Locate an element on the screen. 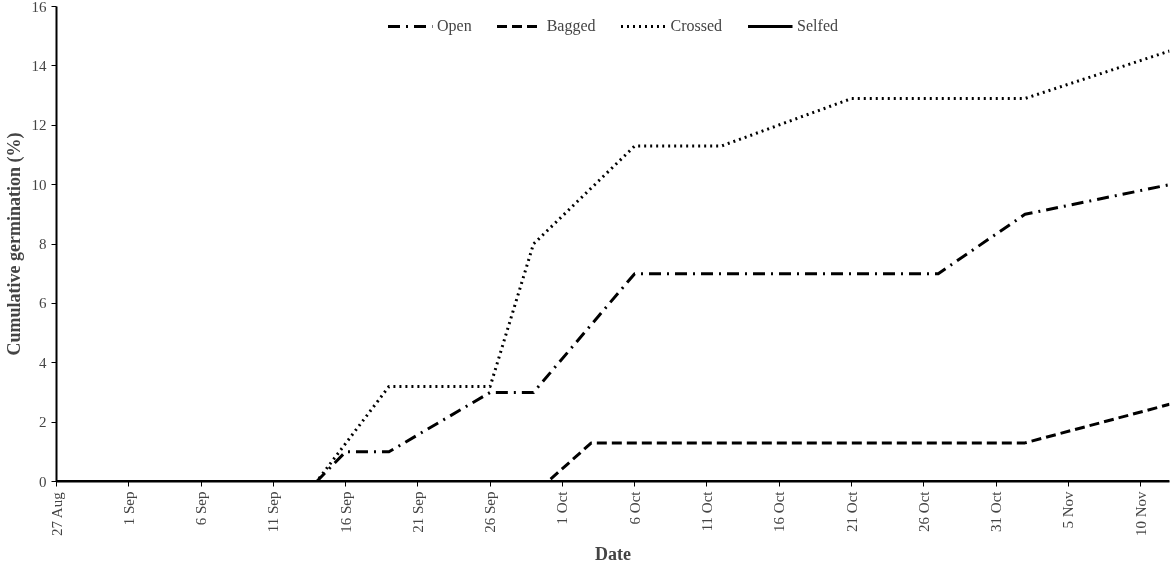  y-tick-label: 16 is located at coordinates (39, 7).